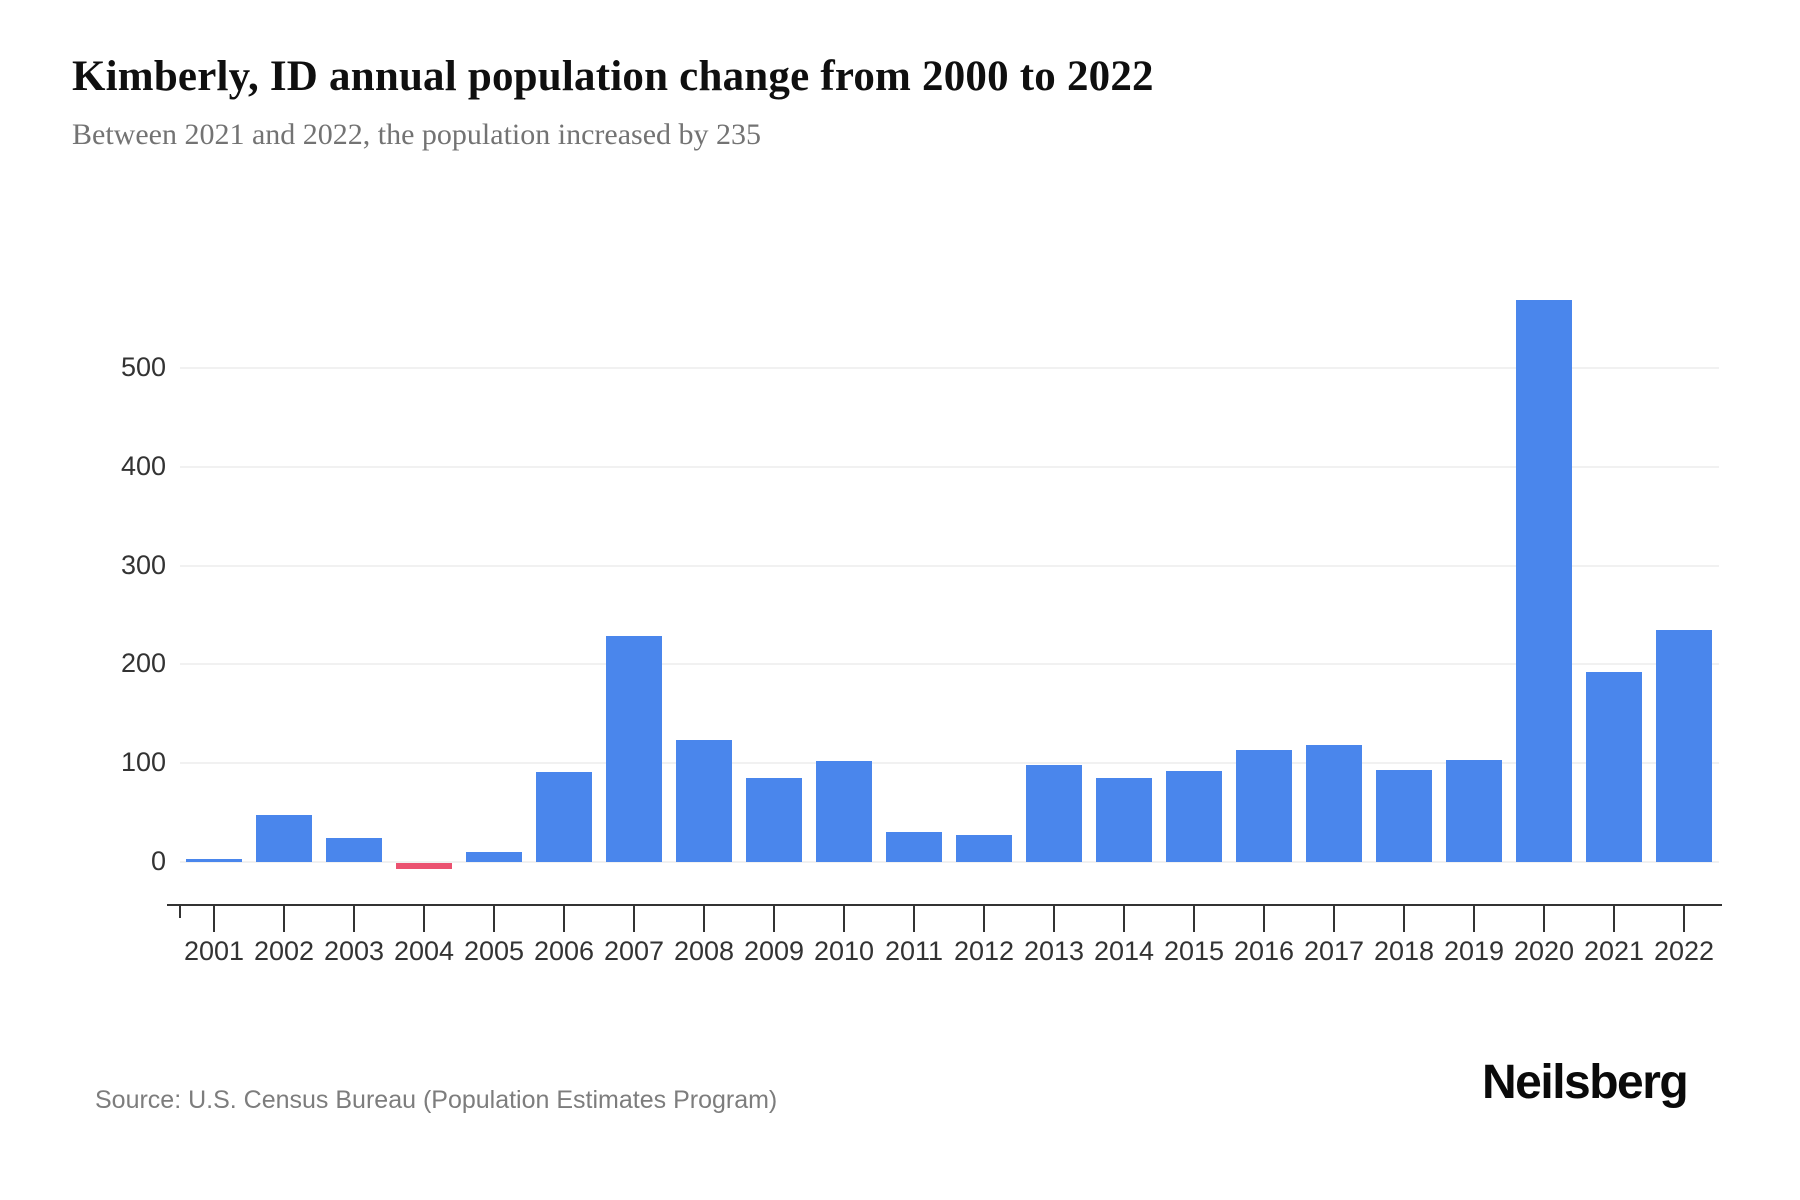  Describe the element at coordinates (774, 918) in the screenshot. I see `x-axis-tick-2009` at that location.